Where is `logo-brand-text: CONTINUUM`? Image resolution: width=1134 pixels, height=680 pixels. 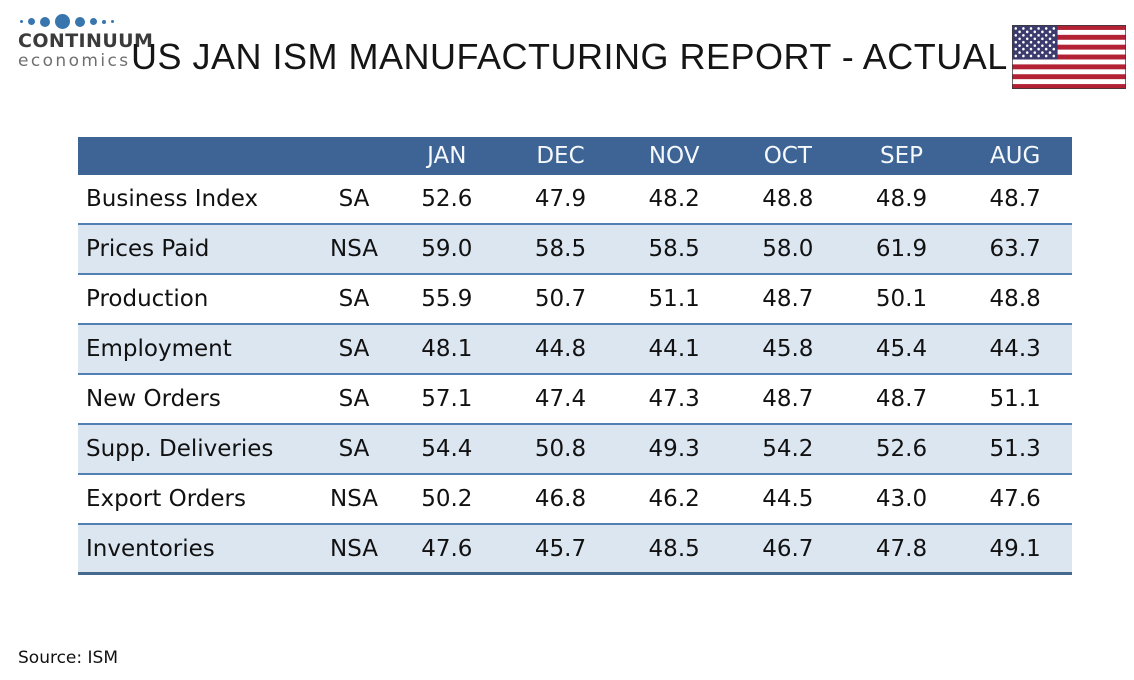
logo-brand-text: CONTINUUM is located at coordinates (86, 41).